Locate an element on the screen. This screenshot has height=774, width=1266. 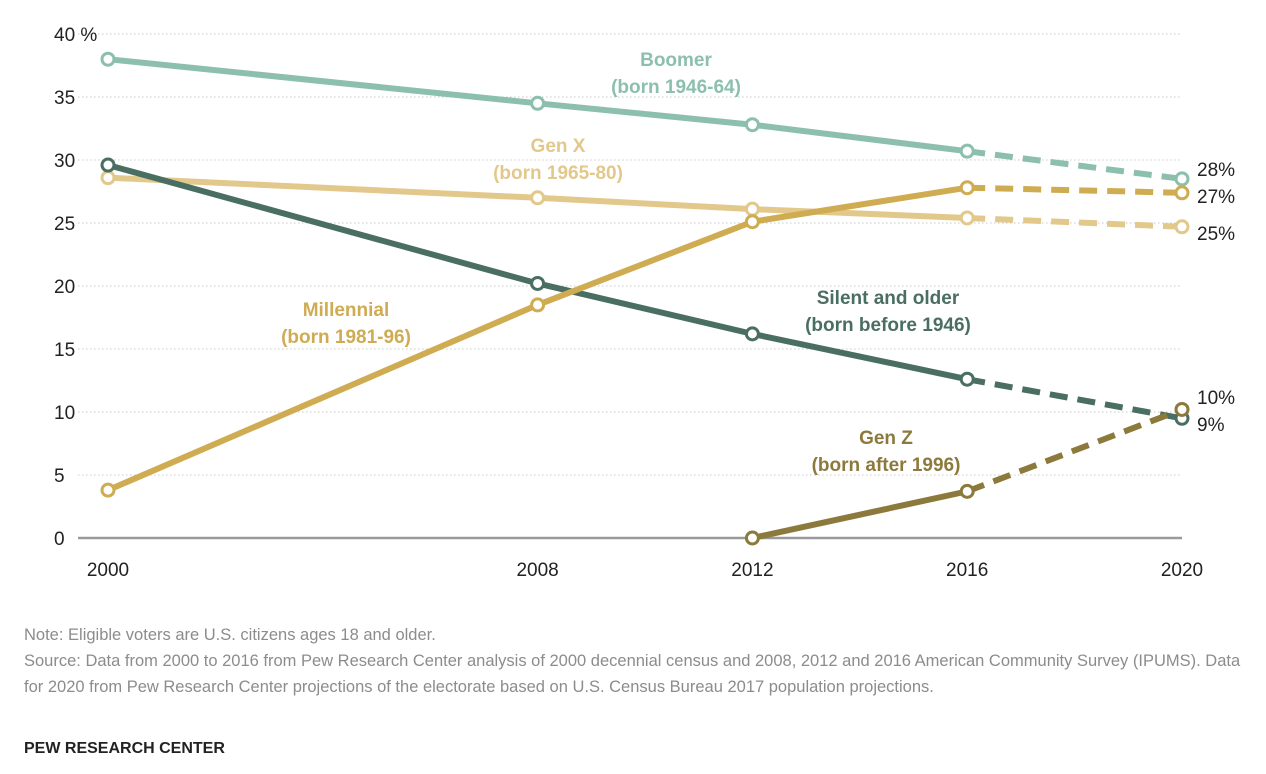
silent-point-2016 is located at coordinates (967, 379).